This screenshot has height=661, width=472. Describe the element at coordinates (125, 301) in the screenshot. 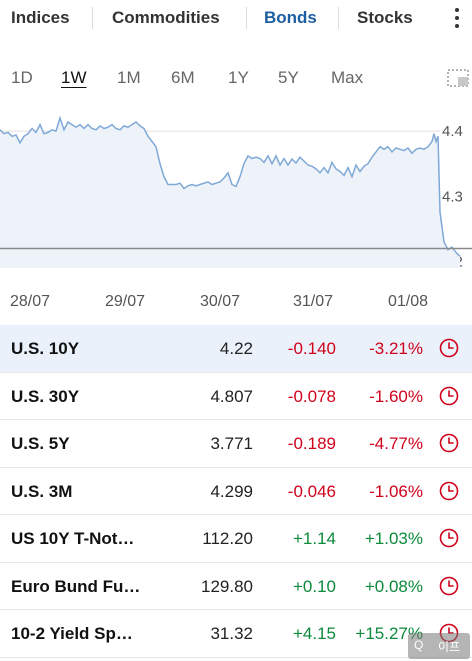

I see `x-tick-label: 29/07` at that location.